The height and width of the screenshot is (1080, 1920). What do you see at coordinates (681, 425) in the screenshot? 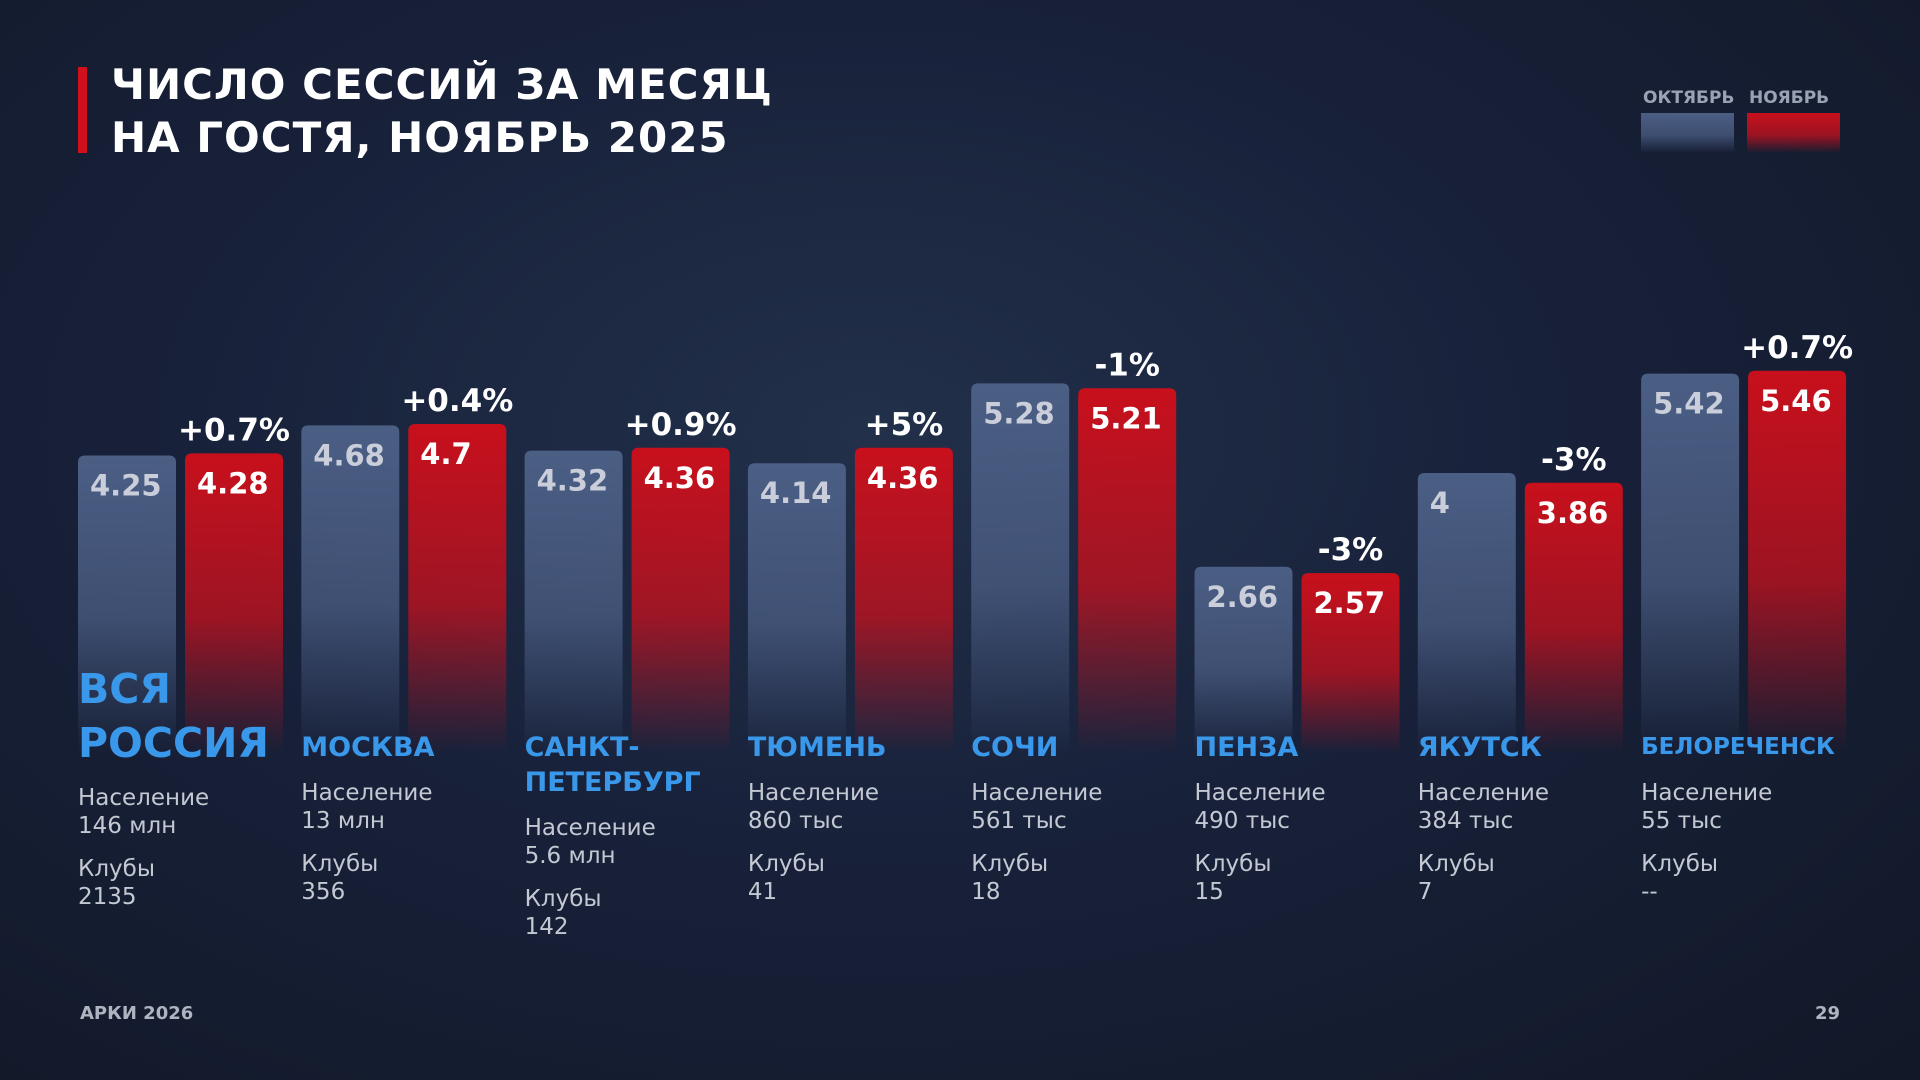
I see `change-label: +0.9%` at bounding box center [681, 425].